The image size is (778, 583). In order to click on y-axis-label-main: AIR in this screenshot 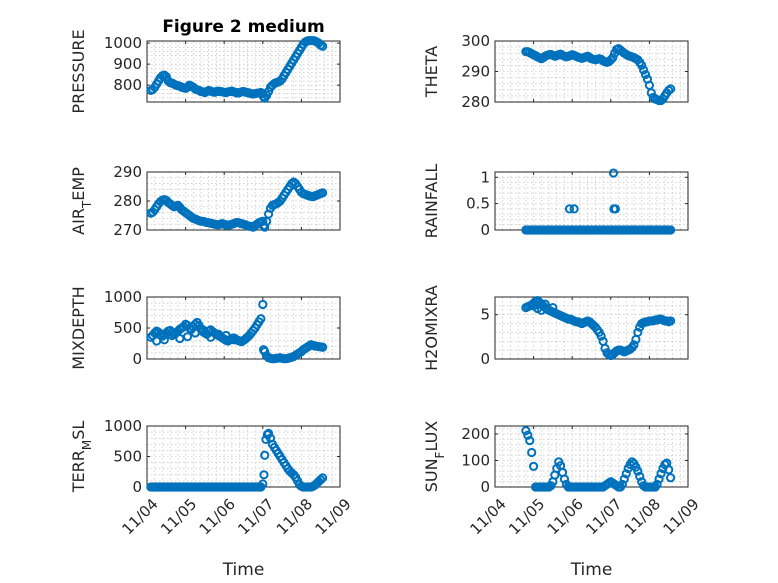, I will do `click(78, 221)`.